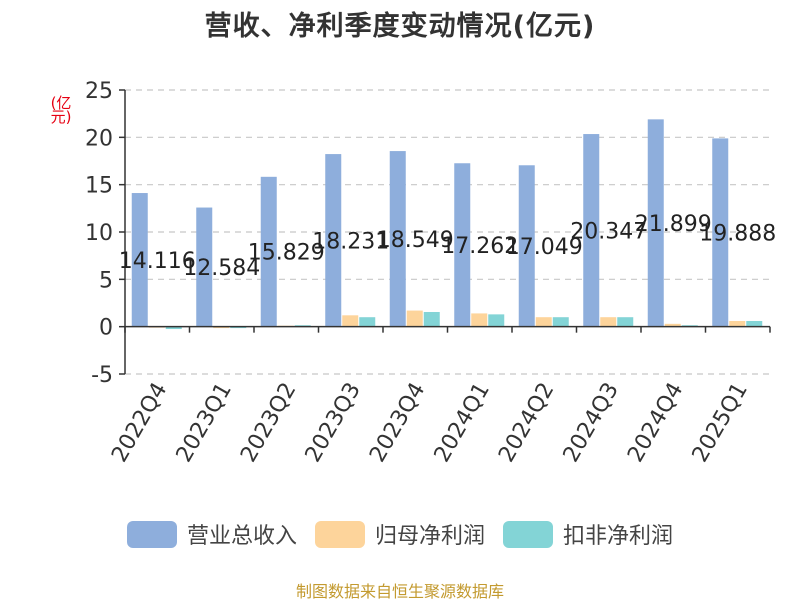  I want to click on y-tick-label: 5, so click(106, 280).